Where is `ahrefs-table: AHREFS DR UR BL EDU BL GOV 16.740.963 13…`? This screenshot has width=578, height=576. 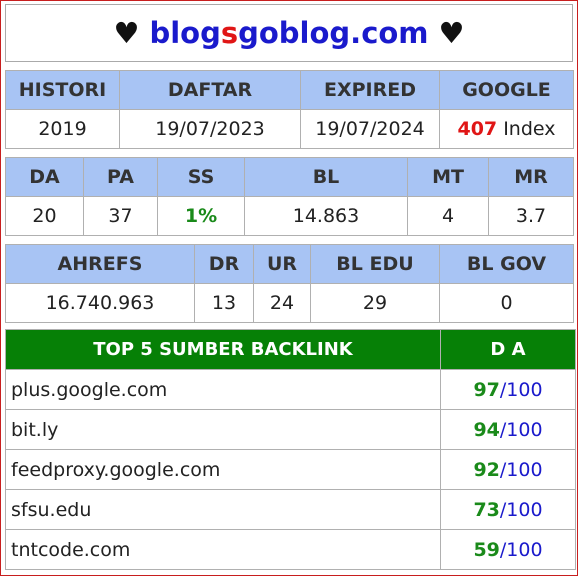 ahrefs-table: AHREFS DR UR BL EDU BL GOV 16.740.963 13… is located at coordinates (289, 283).